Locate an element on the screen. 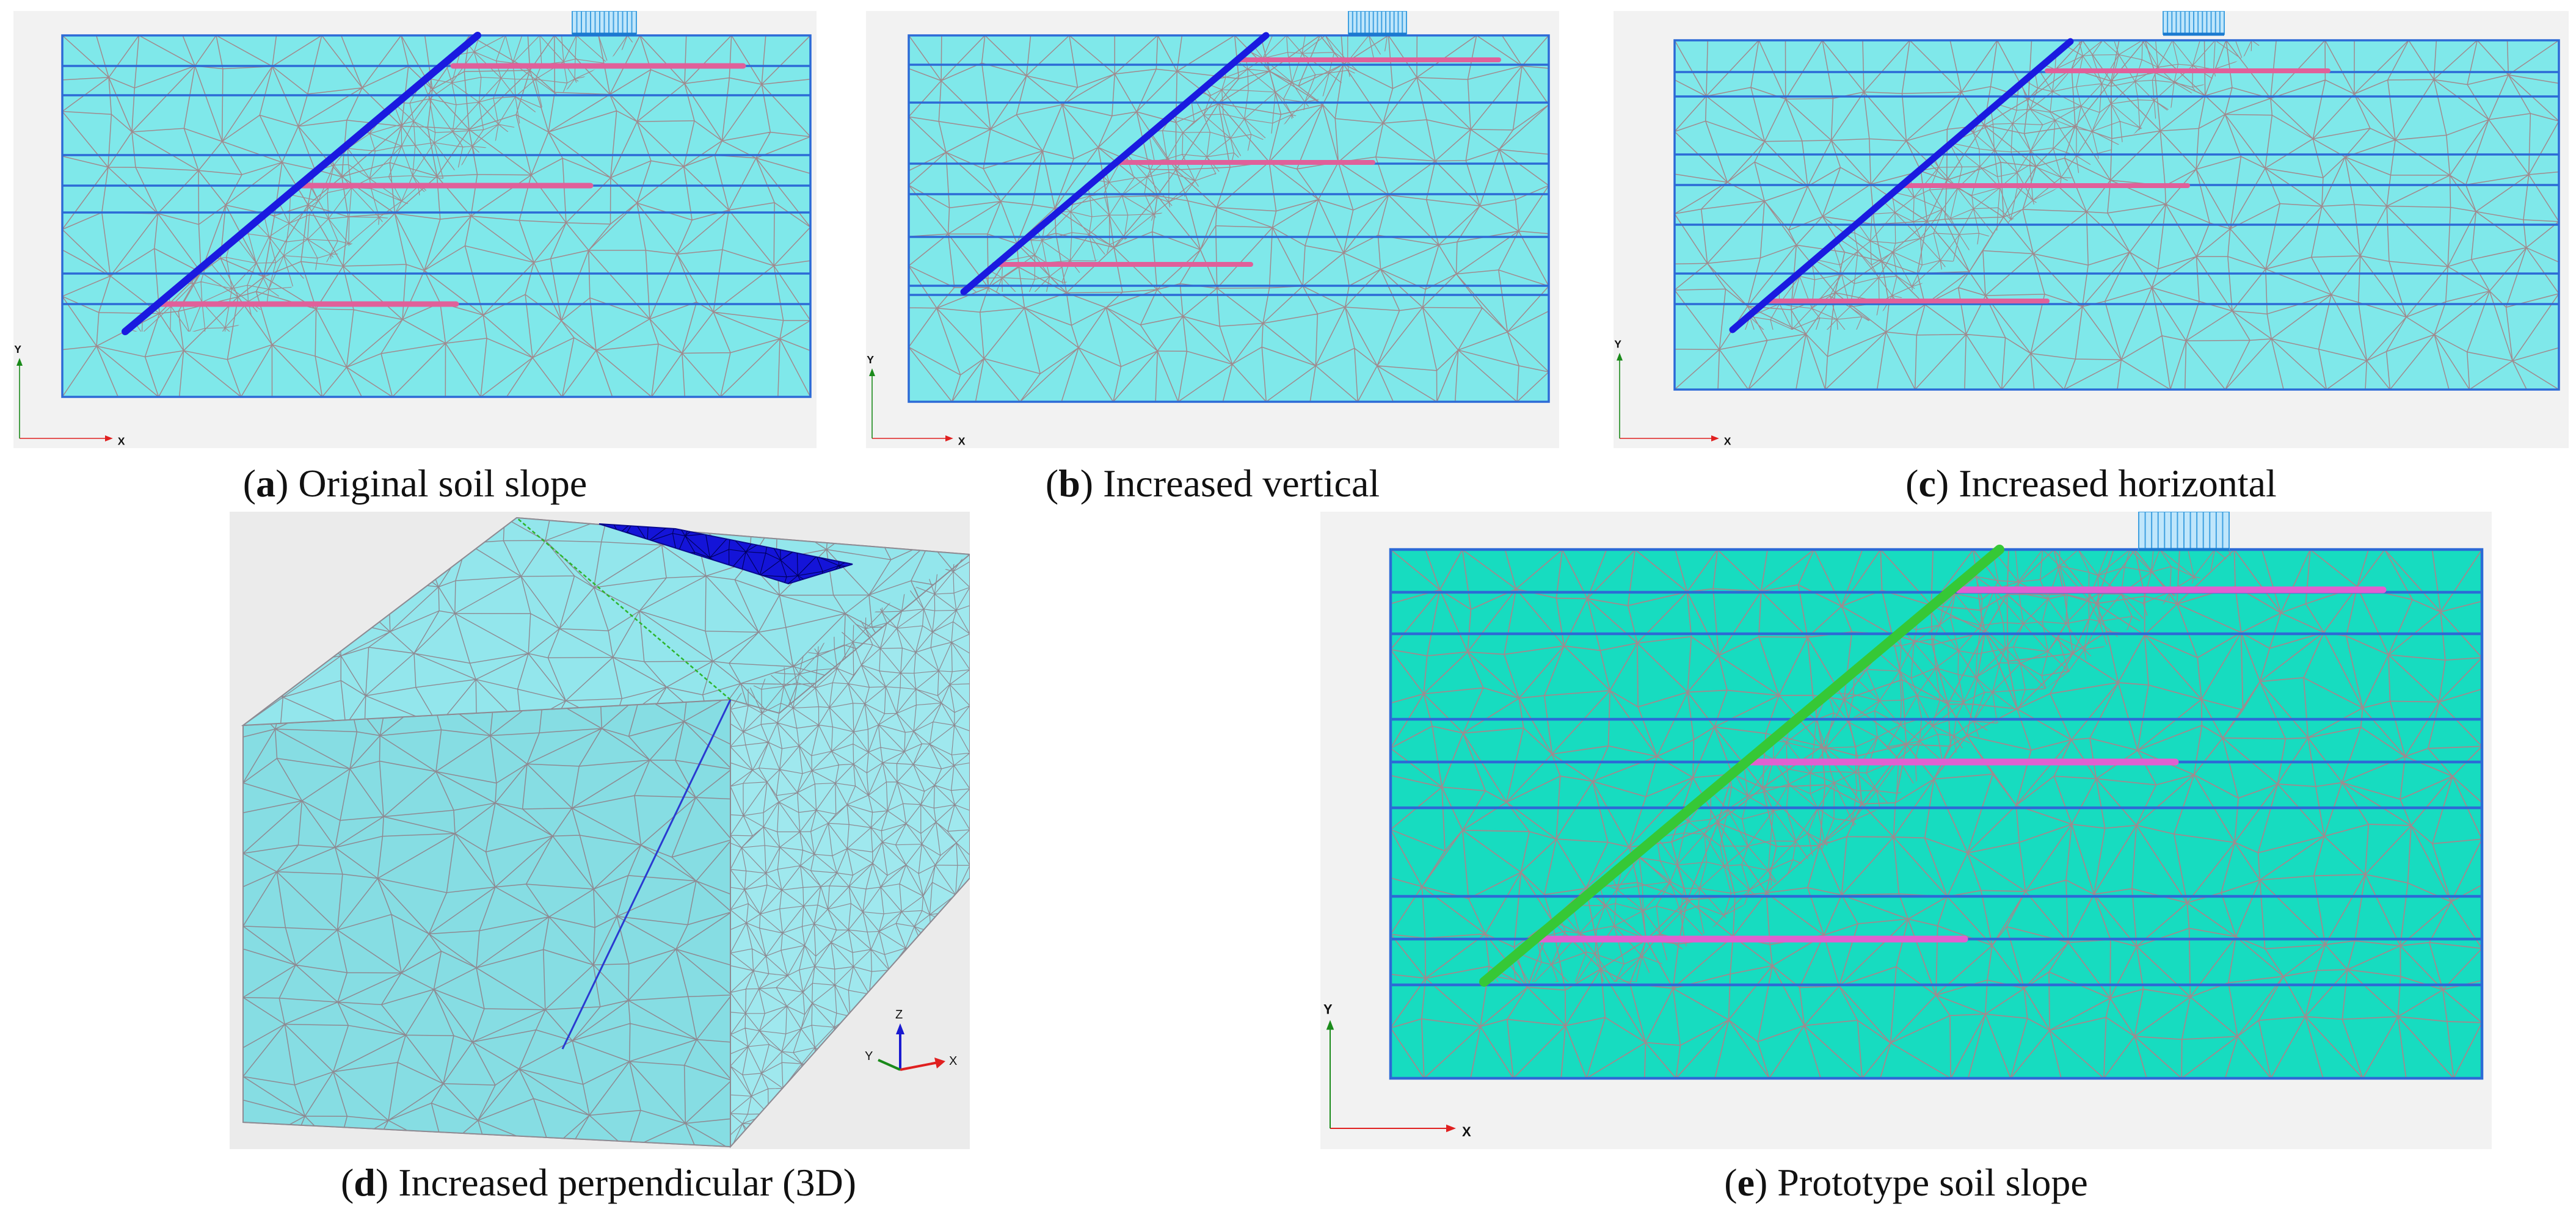 The height and width of the screenshot is (1223, 2576). caption-b: (b) Increased vertical is located at coordinates (1212, 484).